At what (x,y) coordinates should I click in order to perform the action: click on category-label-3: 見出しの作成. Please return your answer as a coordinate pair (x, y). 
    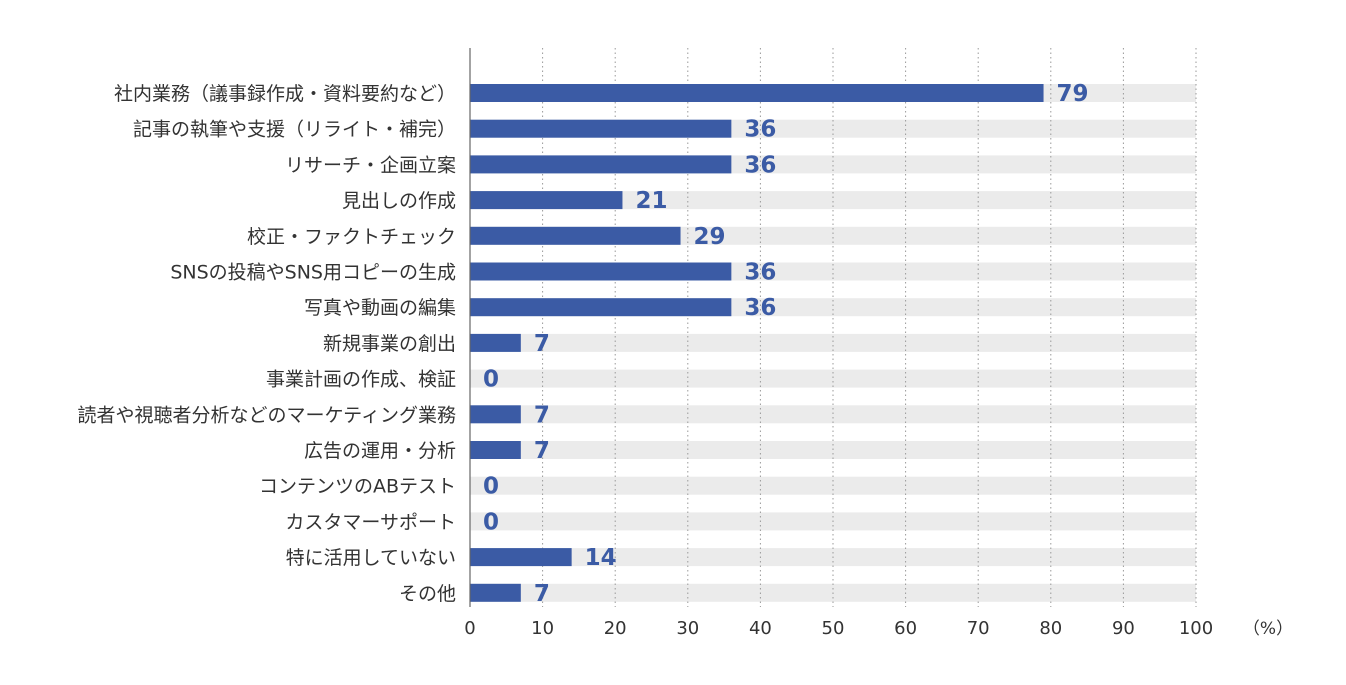
    Looking at the image, I should click on (399, 201).